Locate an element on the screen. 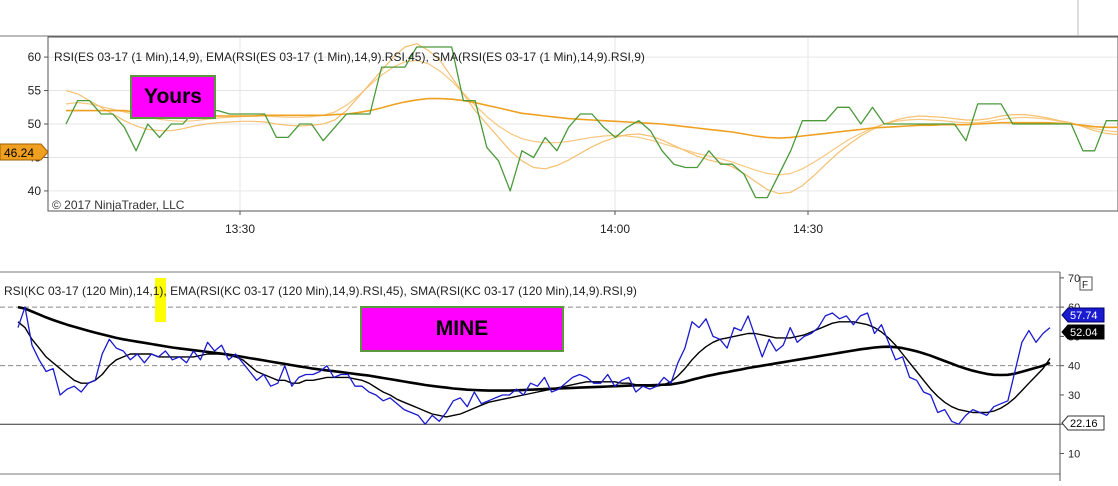 This screenshot has height=486, width=1118. value-badge-1-text: 57.74 is located at coordinates (1084, 316).